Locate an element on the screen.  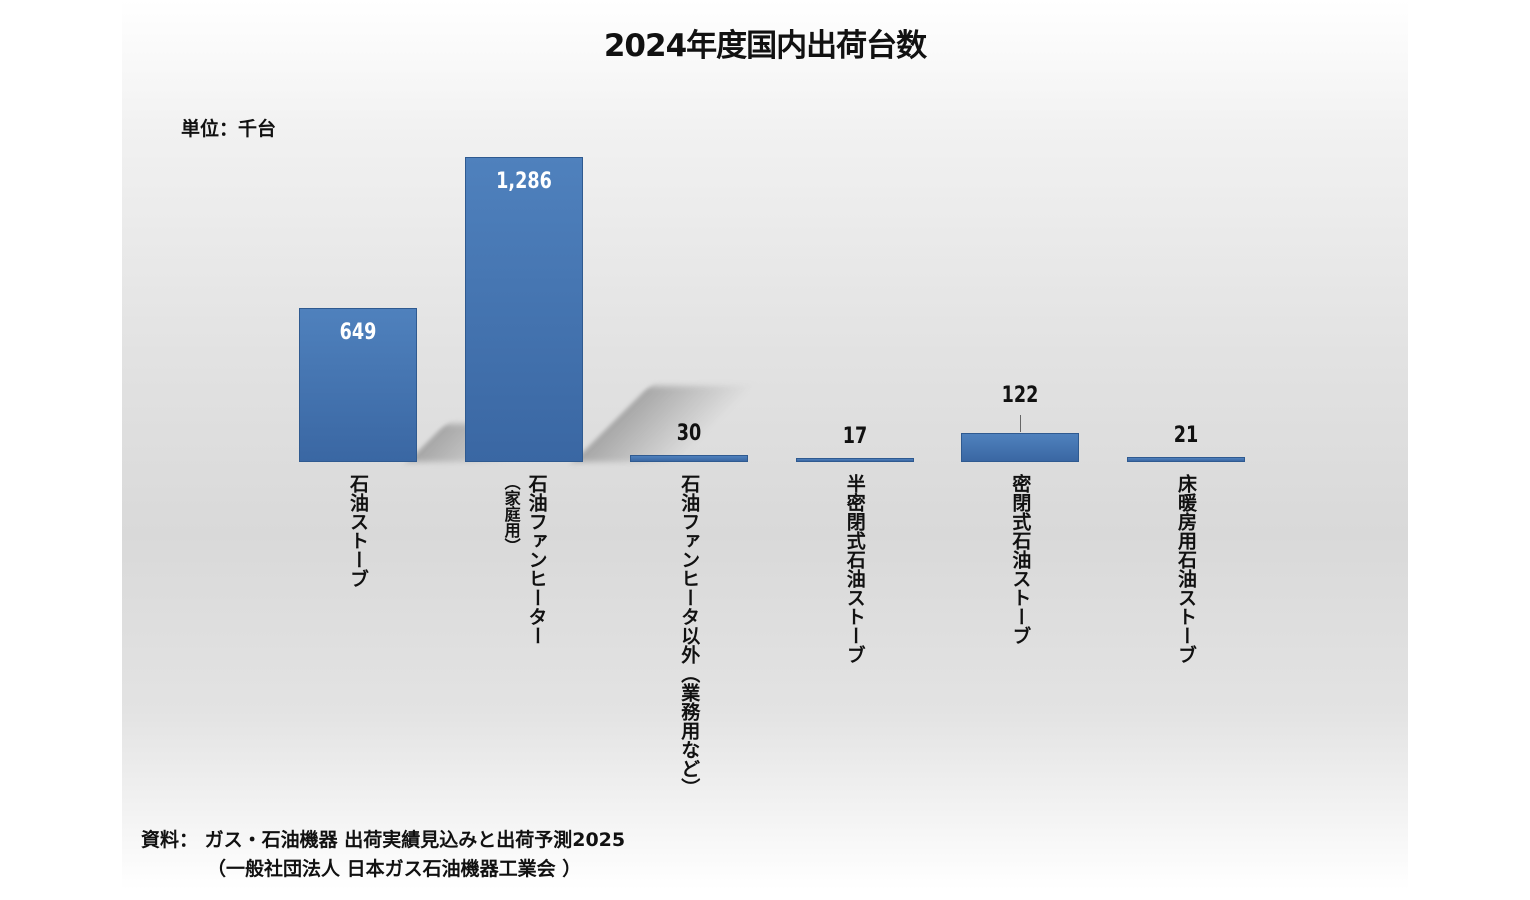
category-label-line: （家庭用） is located at coordinates (511, 514).